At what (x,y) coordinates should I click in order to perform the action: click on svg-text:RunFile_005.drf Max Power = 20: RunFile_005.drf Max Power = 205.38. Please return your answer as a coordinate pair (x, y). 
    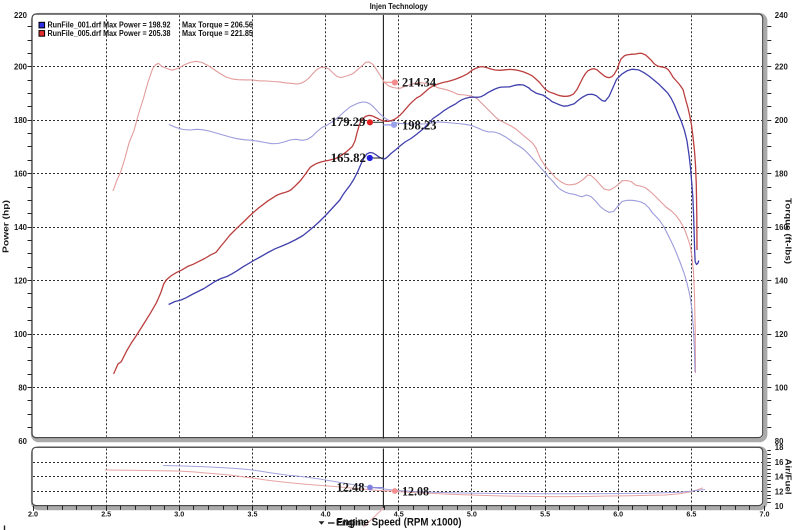
    Looking at the image, I should click on (110, 33).